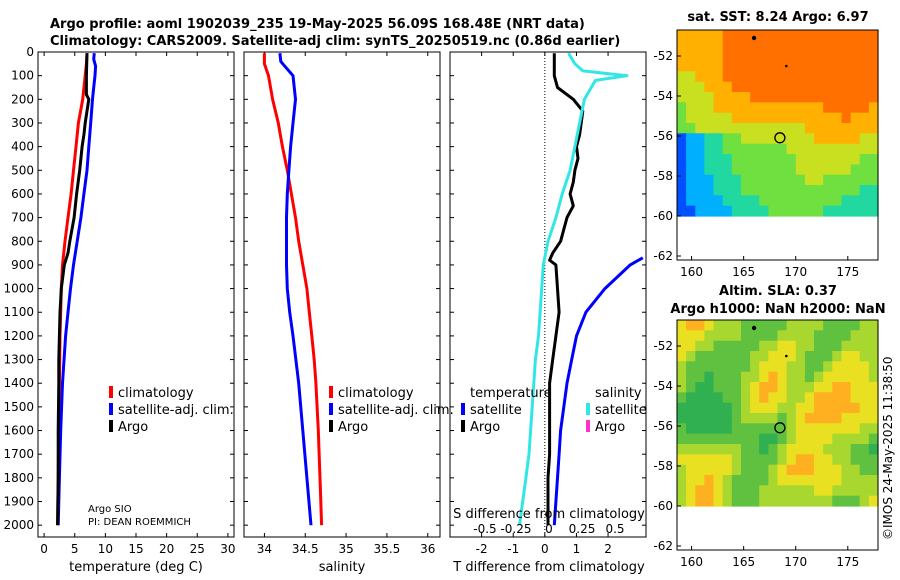 This screenshot has width=900, height=580. Describe the element at coordinates (485, 427) in the screenshot. I see `legend-t-argo-label: Argo` at that location.